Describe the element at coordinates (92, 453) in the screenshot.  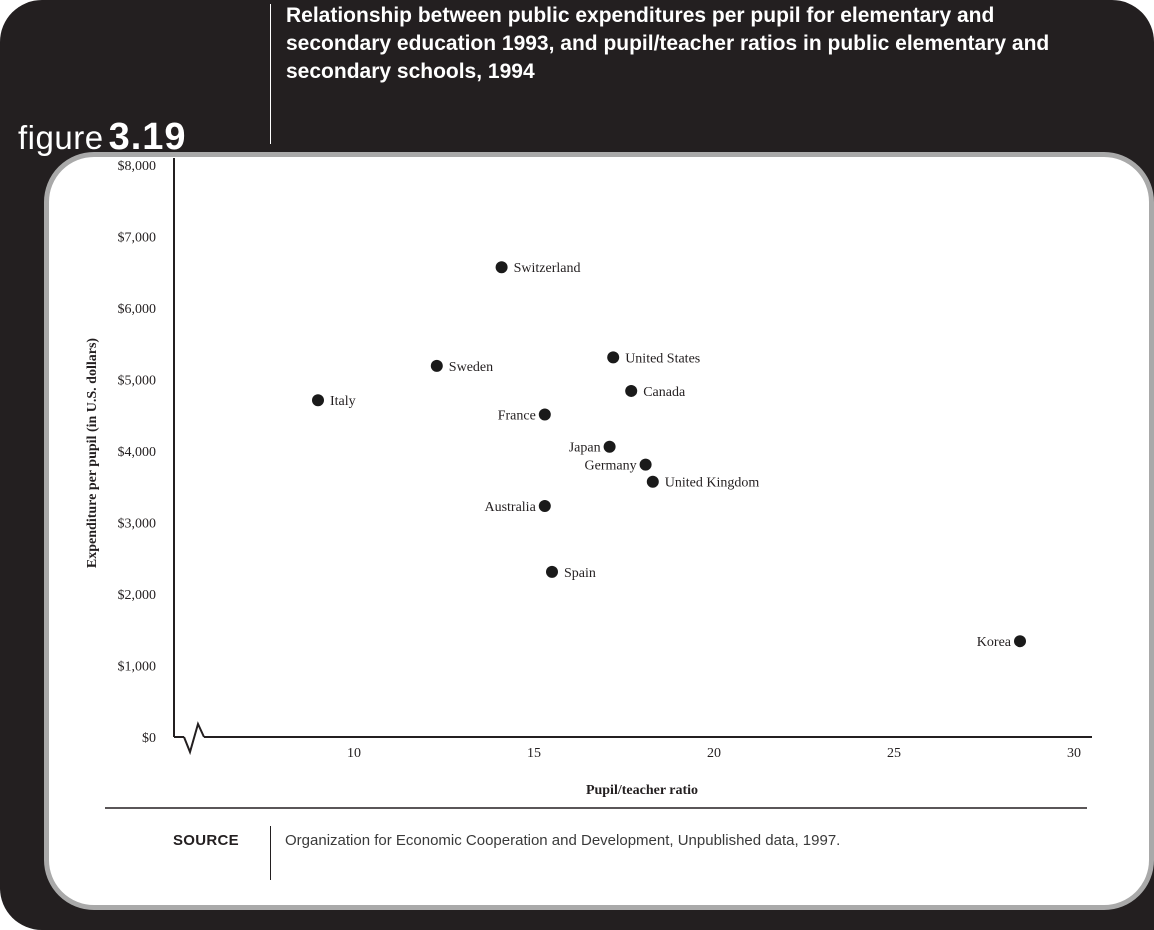
I see `y-axis-label: Expenditure per pupil (in U.S. dollars)` at that location.